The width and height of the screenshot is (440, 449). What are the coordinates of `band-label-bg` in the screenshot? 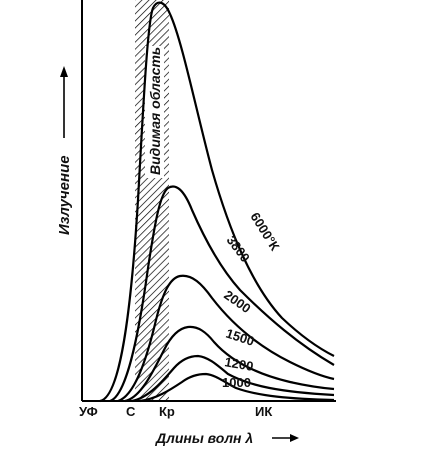 It's located at (154, 112).